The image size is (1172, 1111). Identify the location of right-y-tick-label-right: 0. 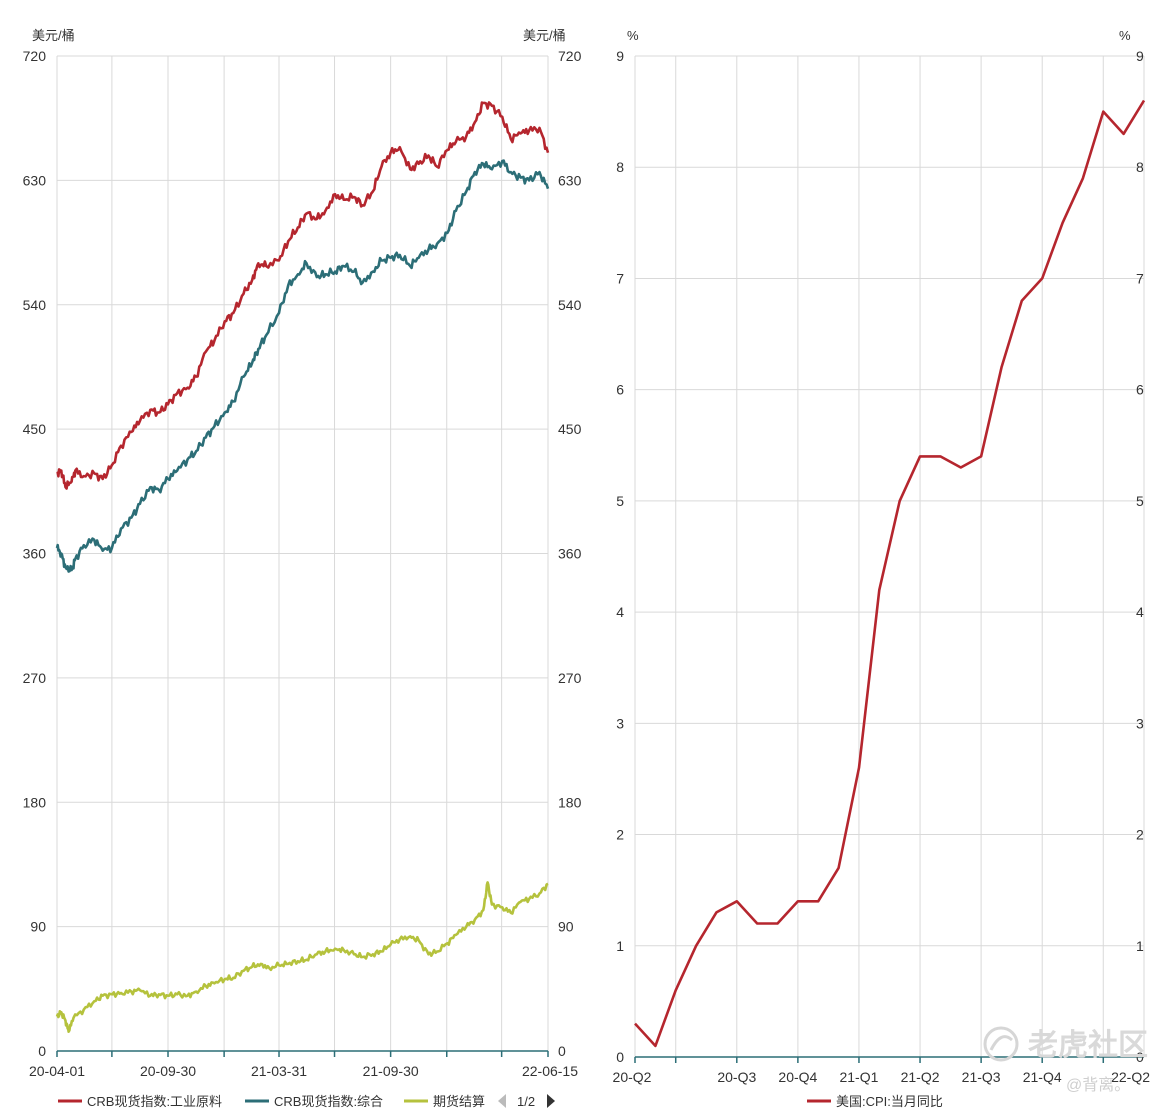
(1140, 1057).